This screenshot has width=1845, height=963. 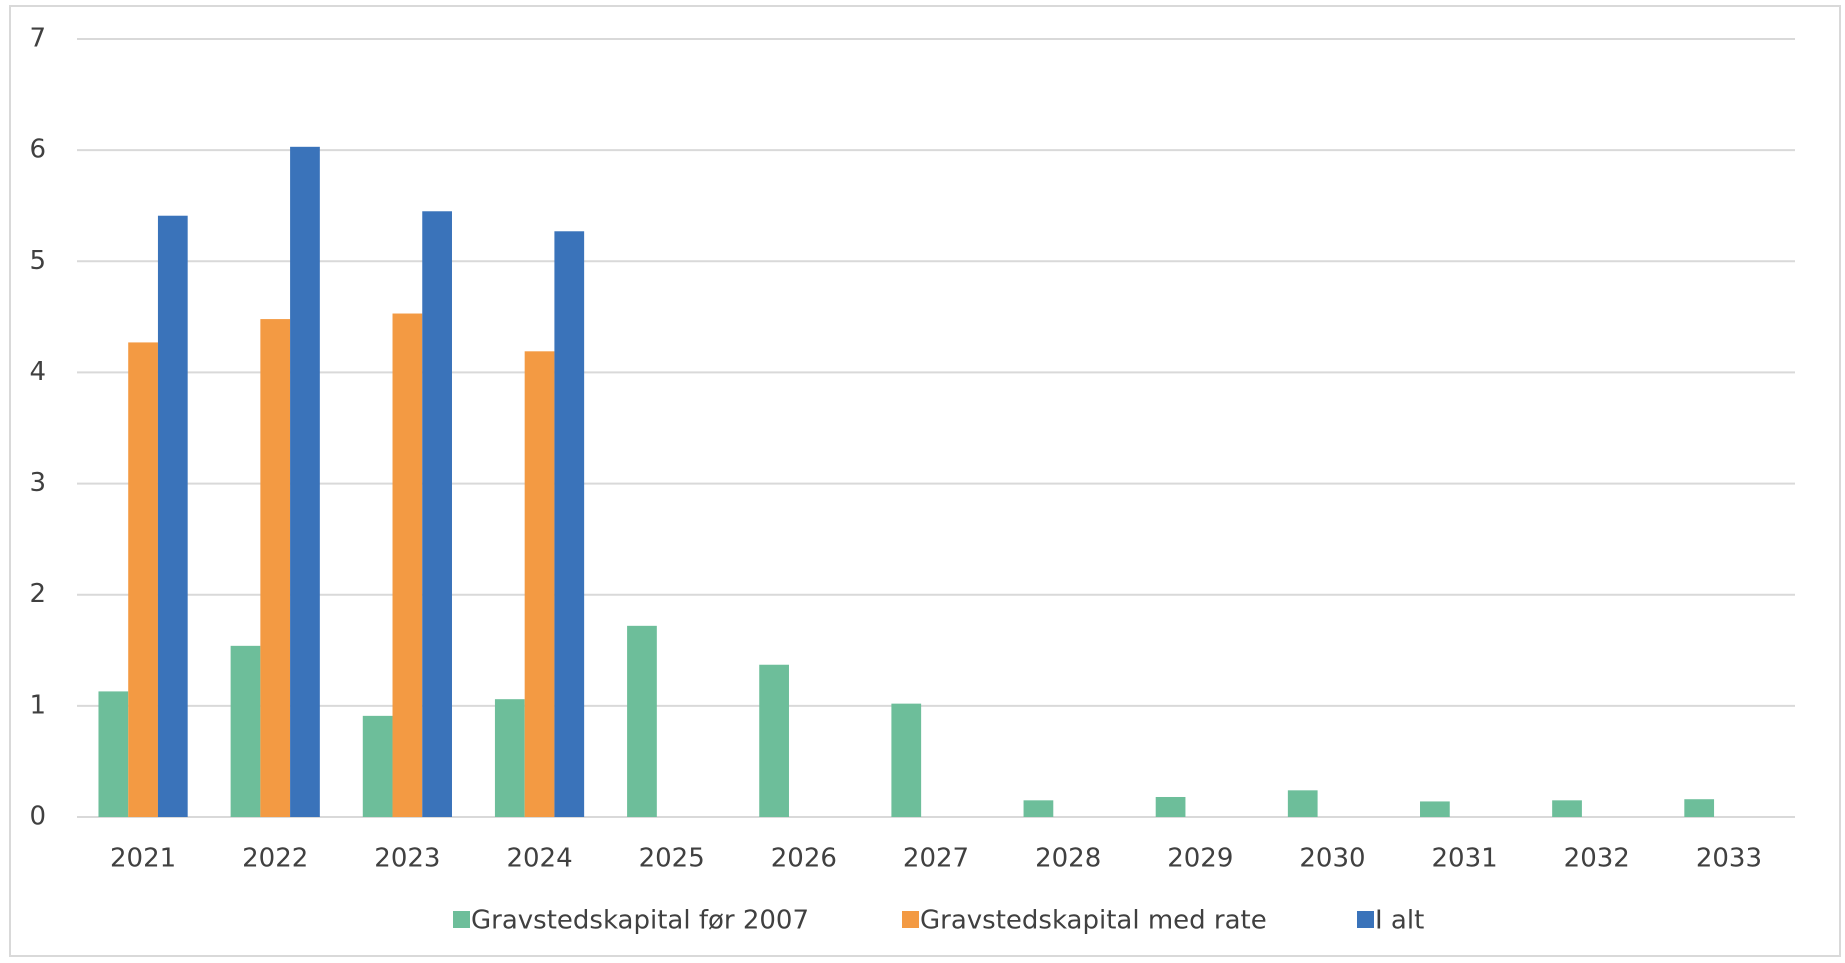 I want to click on y-tick-label: 3, so click(x=37, y=483).